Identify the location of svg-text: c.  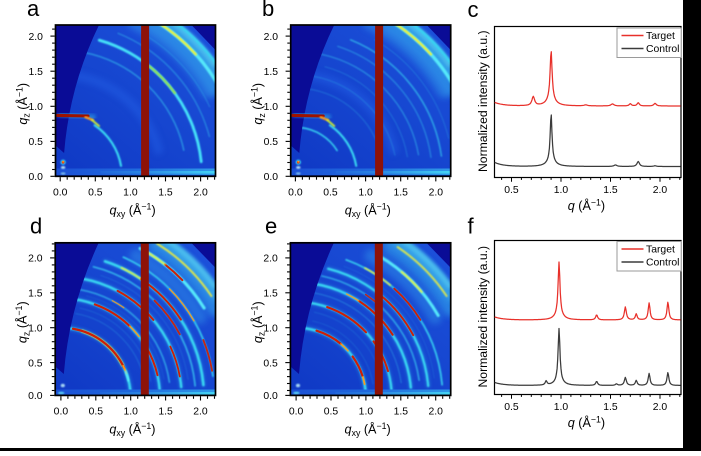
(473, 11).